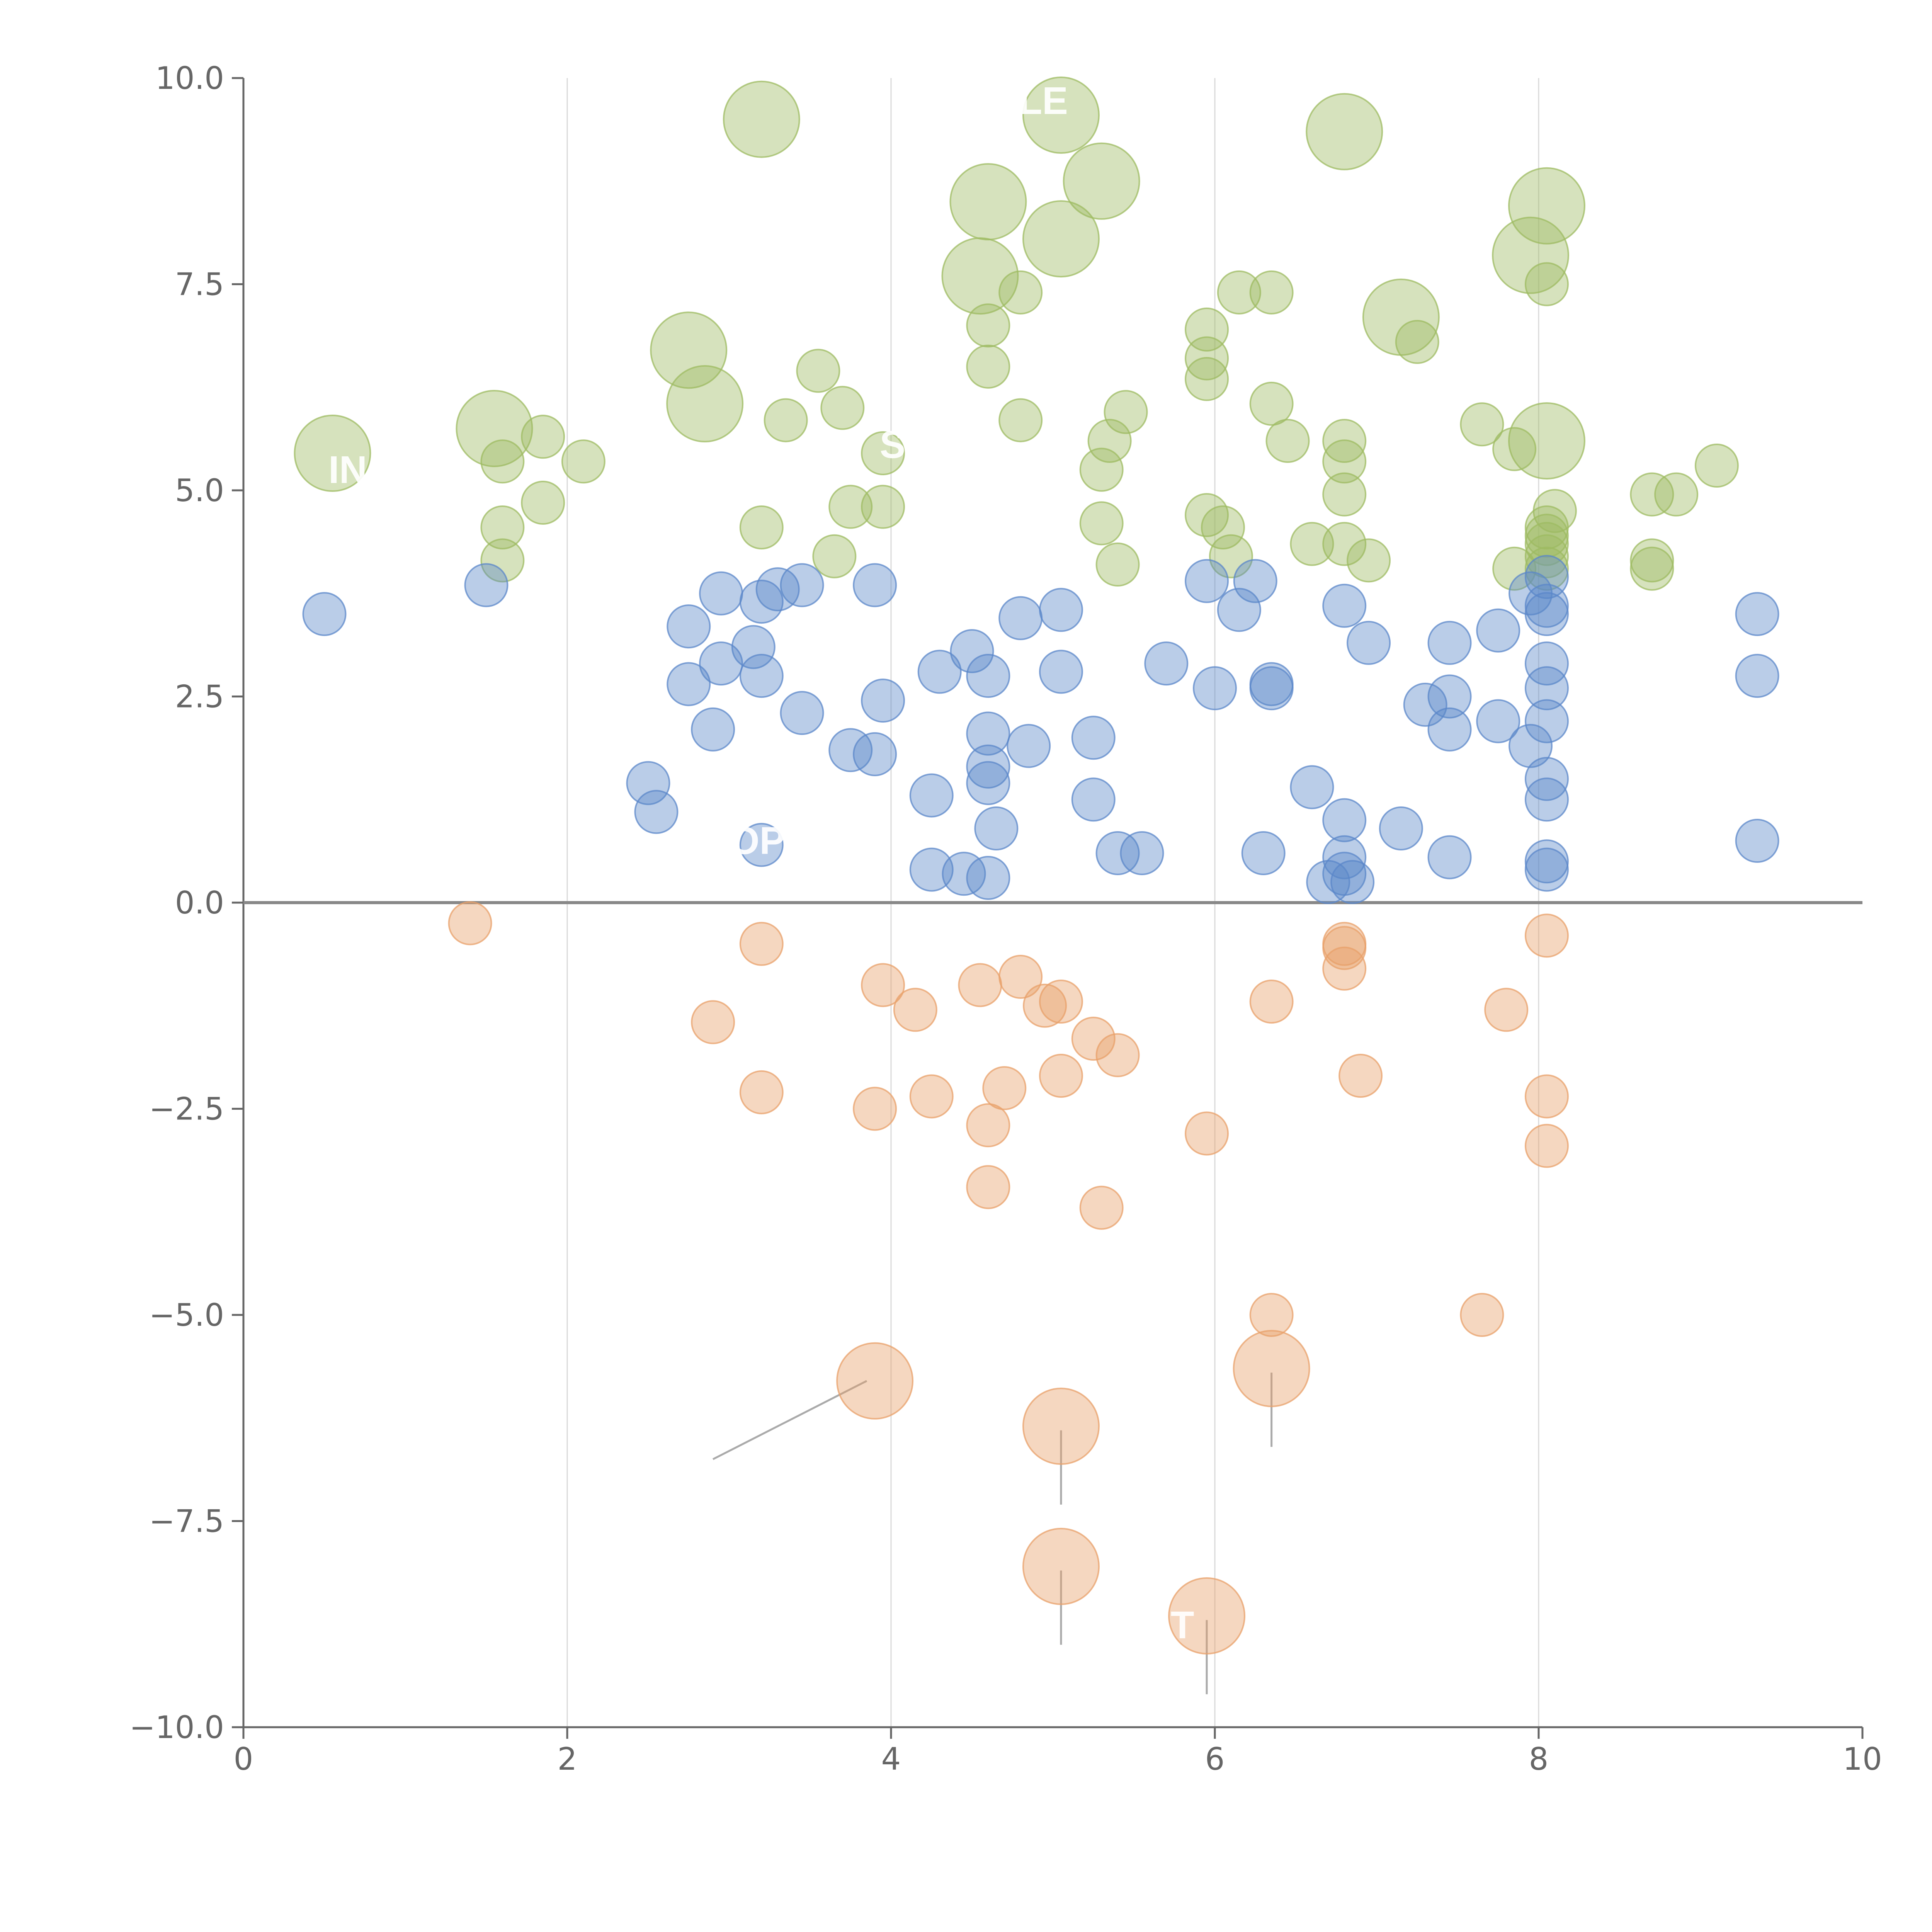 Image resolution: width=1932 pixels, height=1932 pixels. What do you see at coordinates (1182, 1626) in the screenshot?
I see `annotation-label: T` at bounding box center [1182, 1626].